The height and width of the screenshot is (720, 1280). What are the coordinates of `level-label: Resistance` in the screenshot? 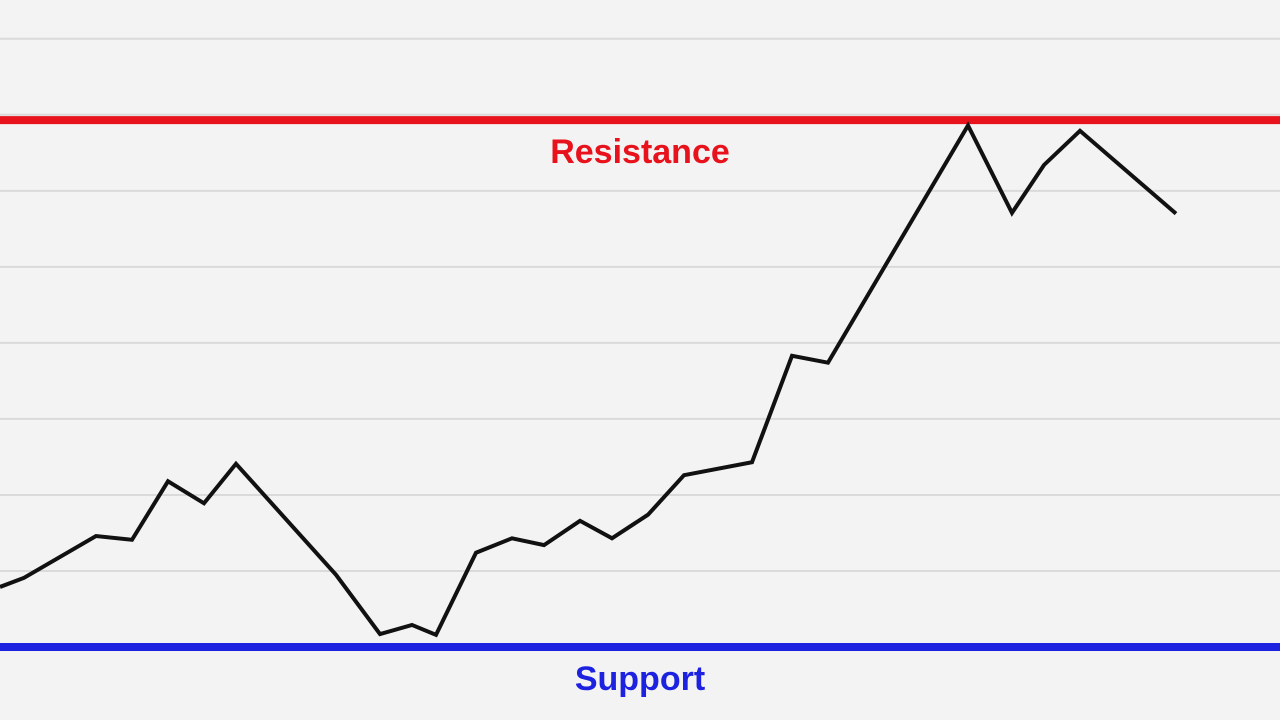 It's located at (640, 152).